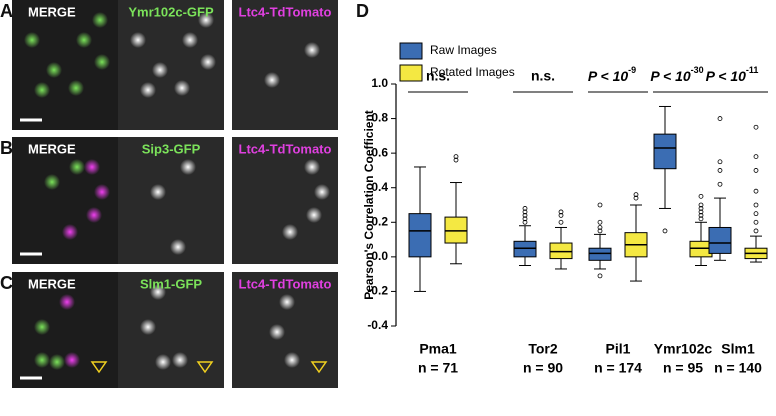 The width and height of the screenshot is (776, 416). Describe the element at coordinates (543, 76) in the screenshot. I see `significance-label: n.s.` at that location.